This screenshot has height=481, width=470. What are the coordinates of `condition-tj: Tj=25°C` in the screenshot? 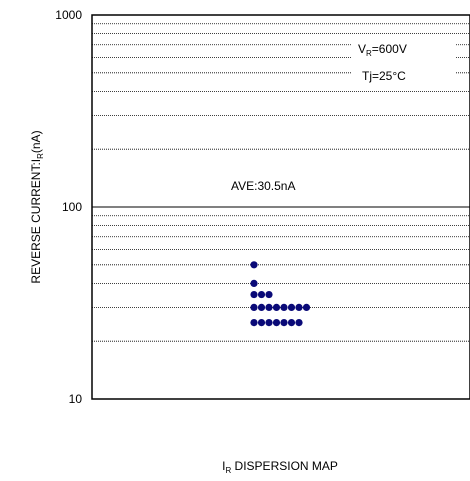 It's located at (384, 76).